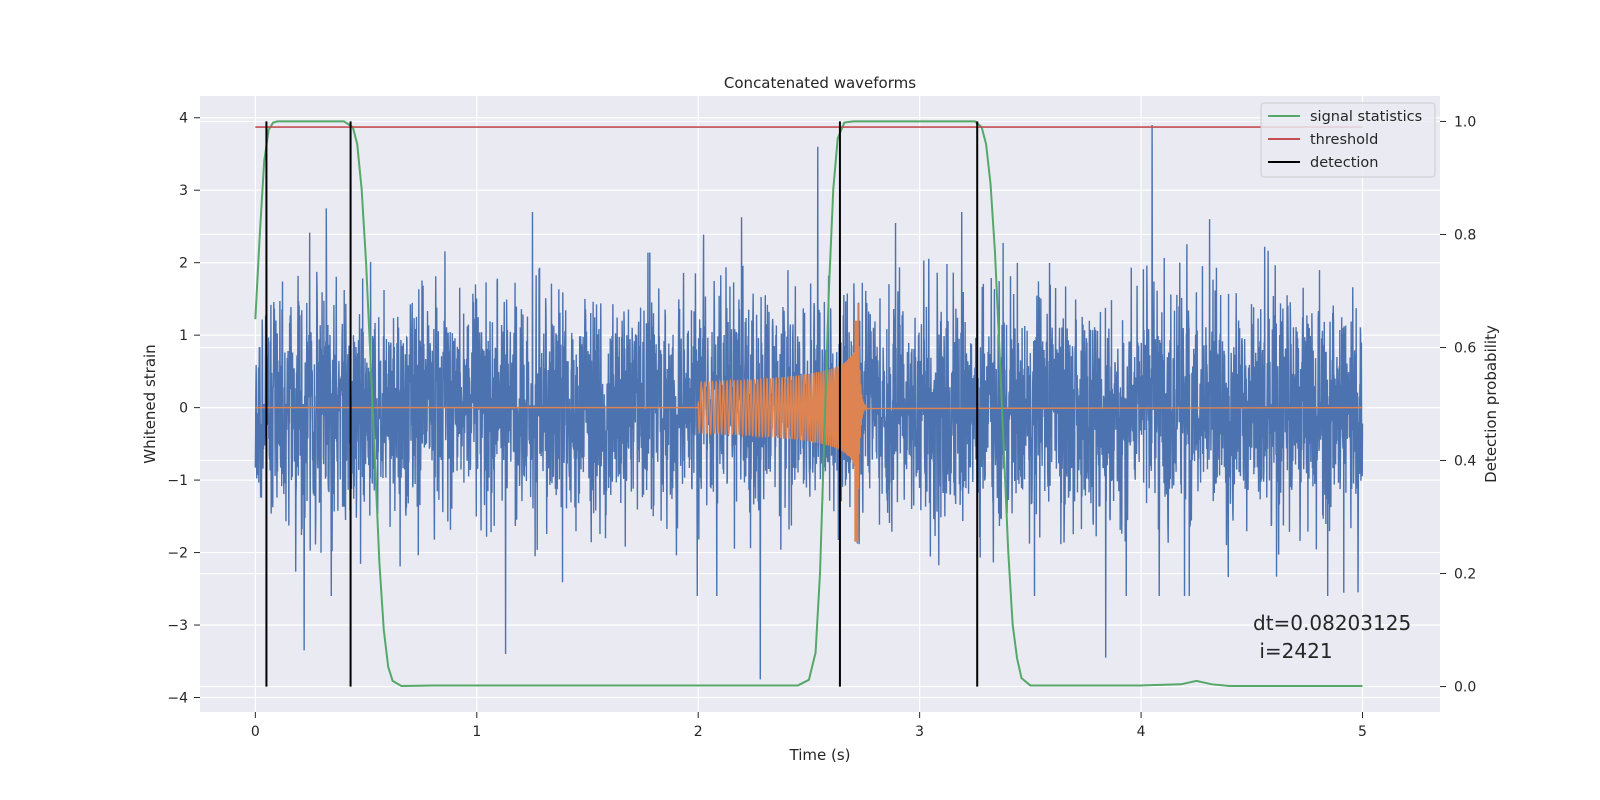 The width and height of the screenshot is (1600, 800). I want to click on legend-label-detection: detection, so click(1344, 163).